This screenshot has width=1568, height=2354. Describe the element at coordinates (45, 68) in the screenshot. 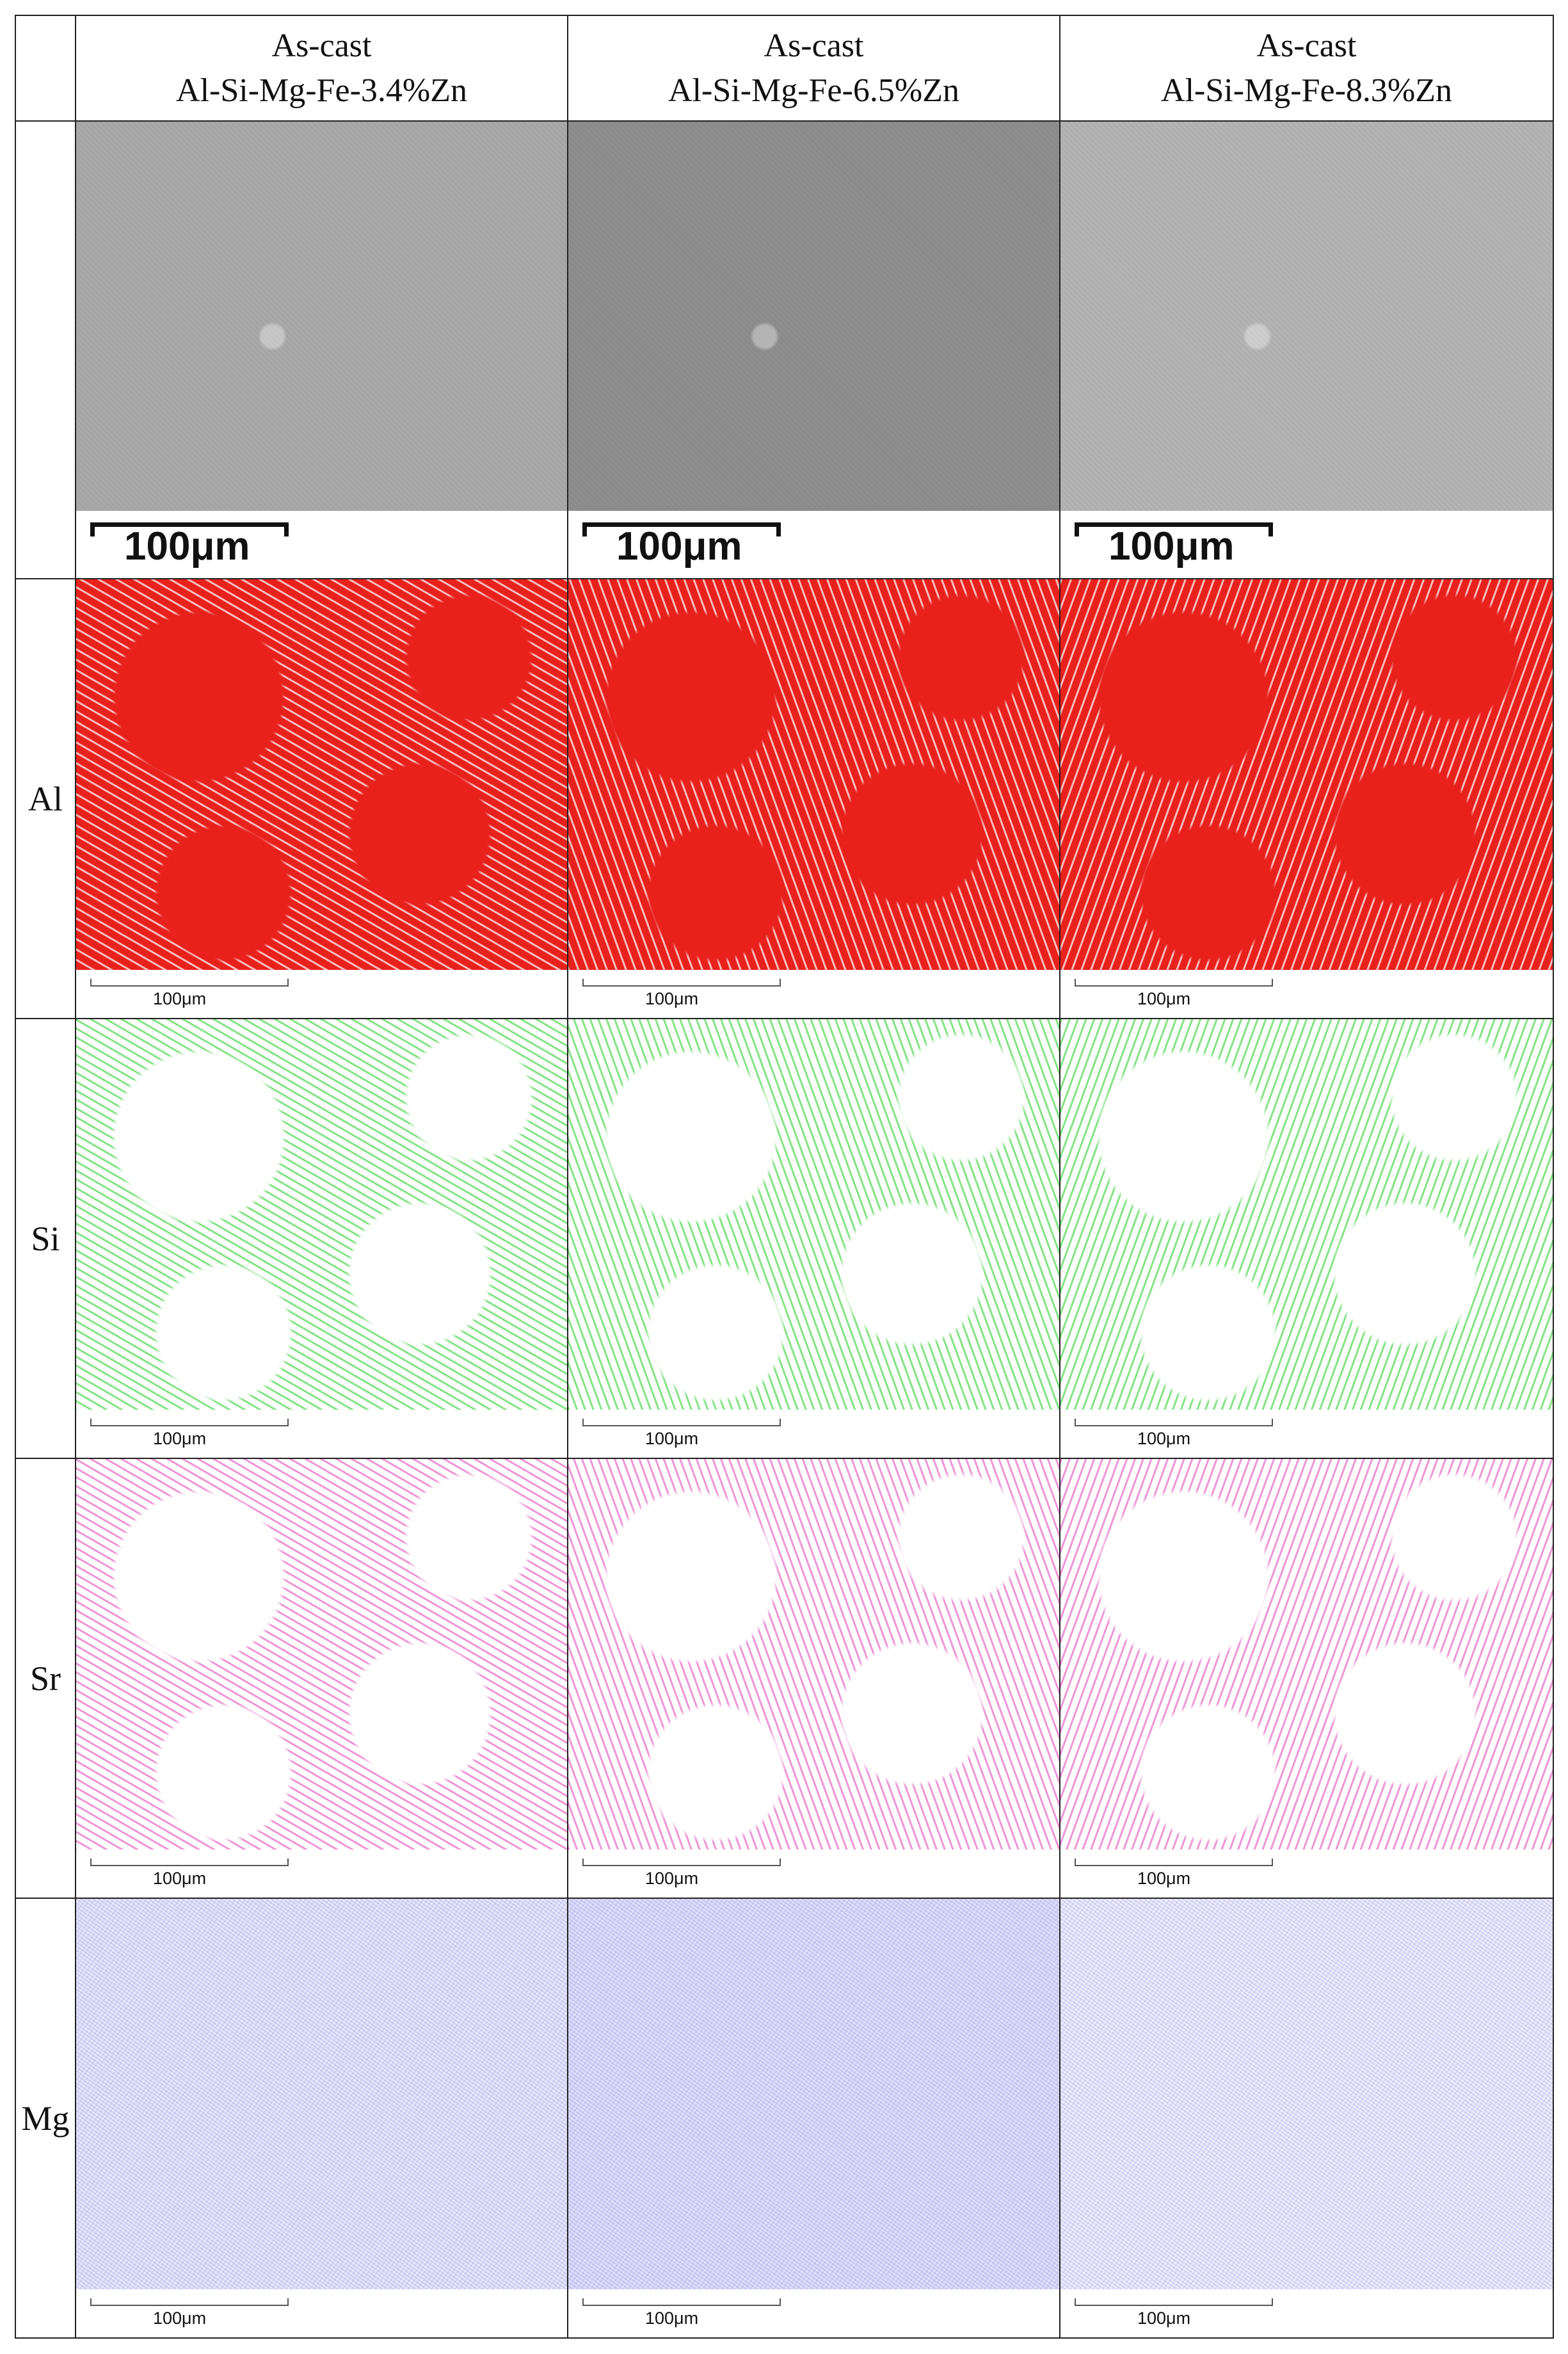

I see `corner-cell` at that location.